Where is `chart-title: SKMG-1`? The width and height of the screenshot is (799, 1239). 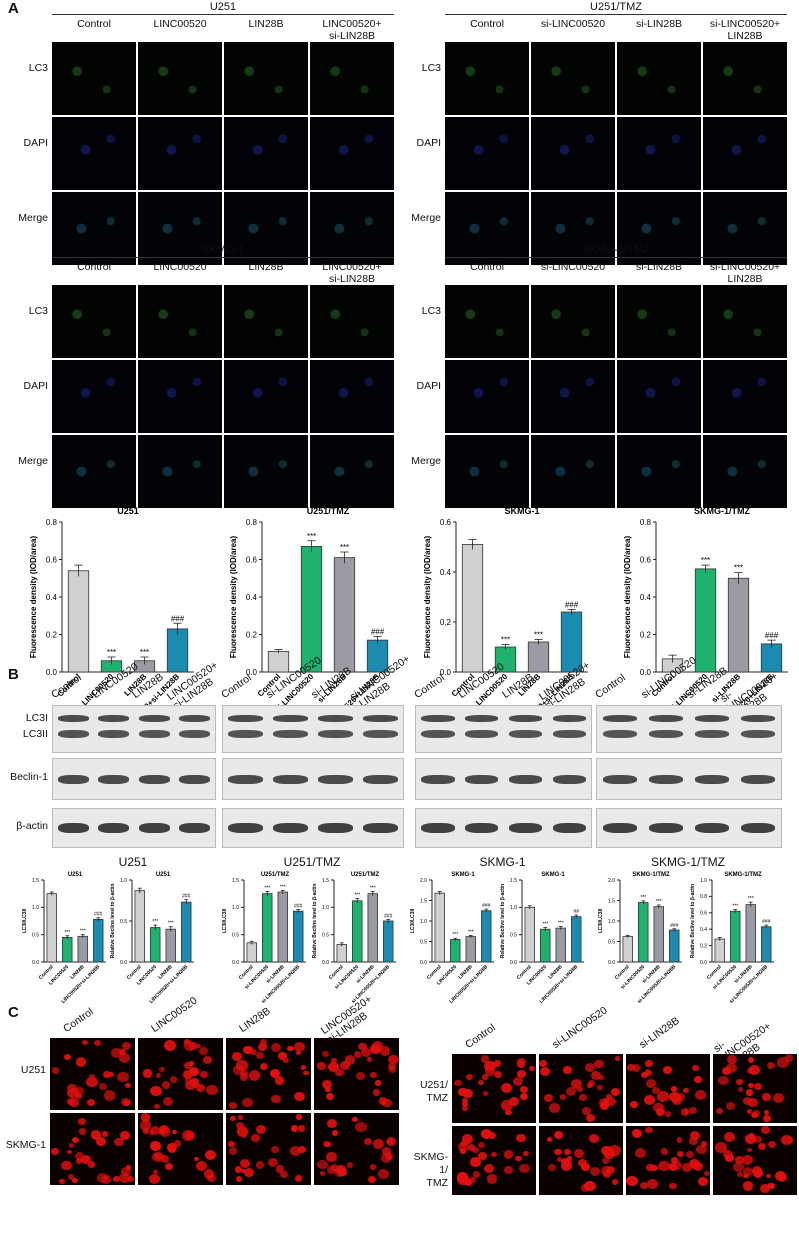 chart-title: SKMG-1 is located at coordinates (521, 511).